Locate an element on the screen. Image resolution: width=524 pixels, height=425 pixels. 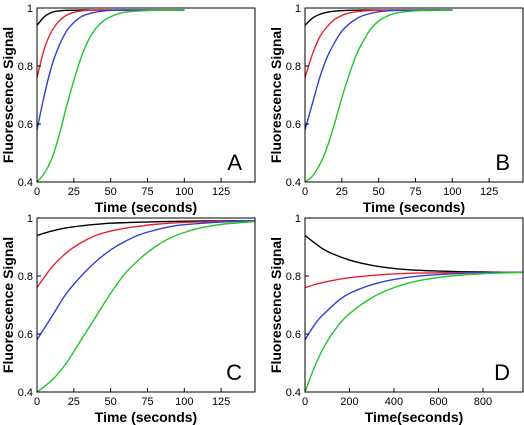
panel-letter: C is located at coordinates (234, 372).